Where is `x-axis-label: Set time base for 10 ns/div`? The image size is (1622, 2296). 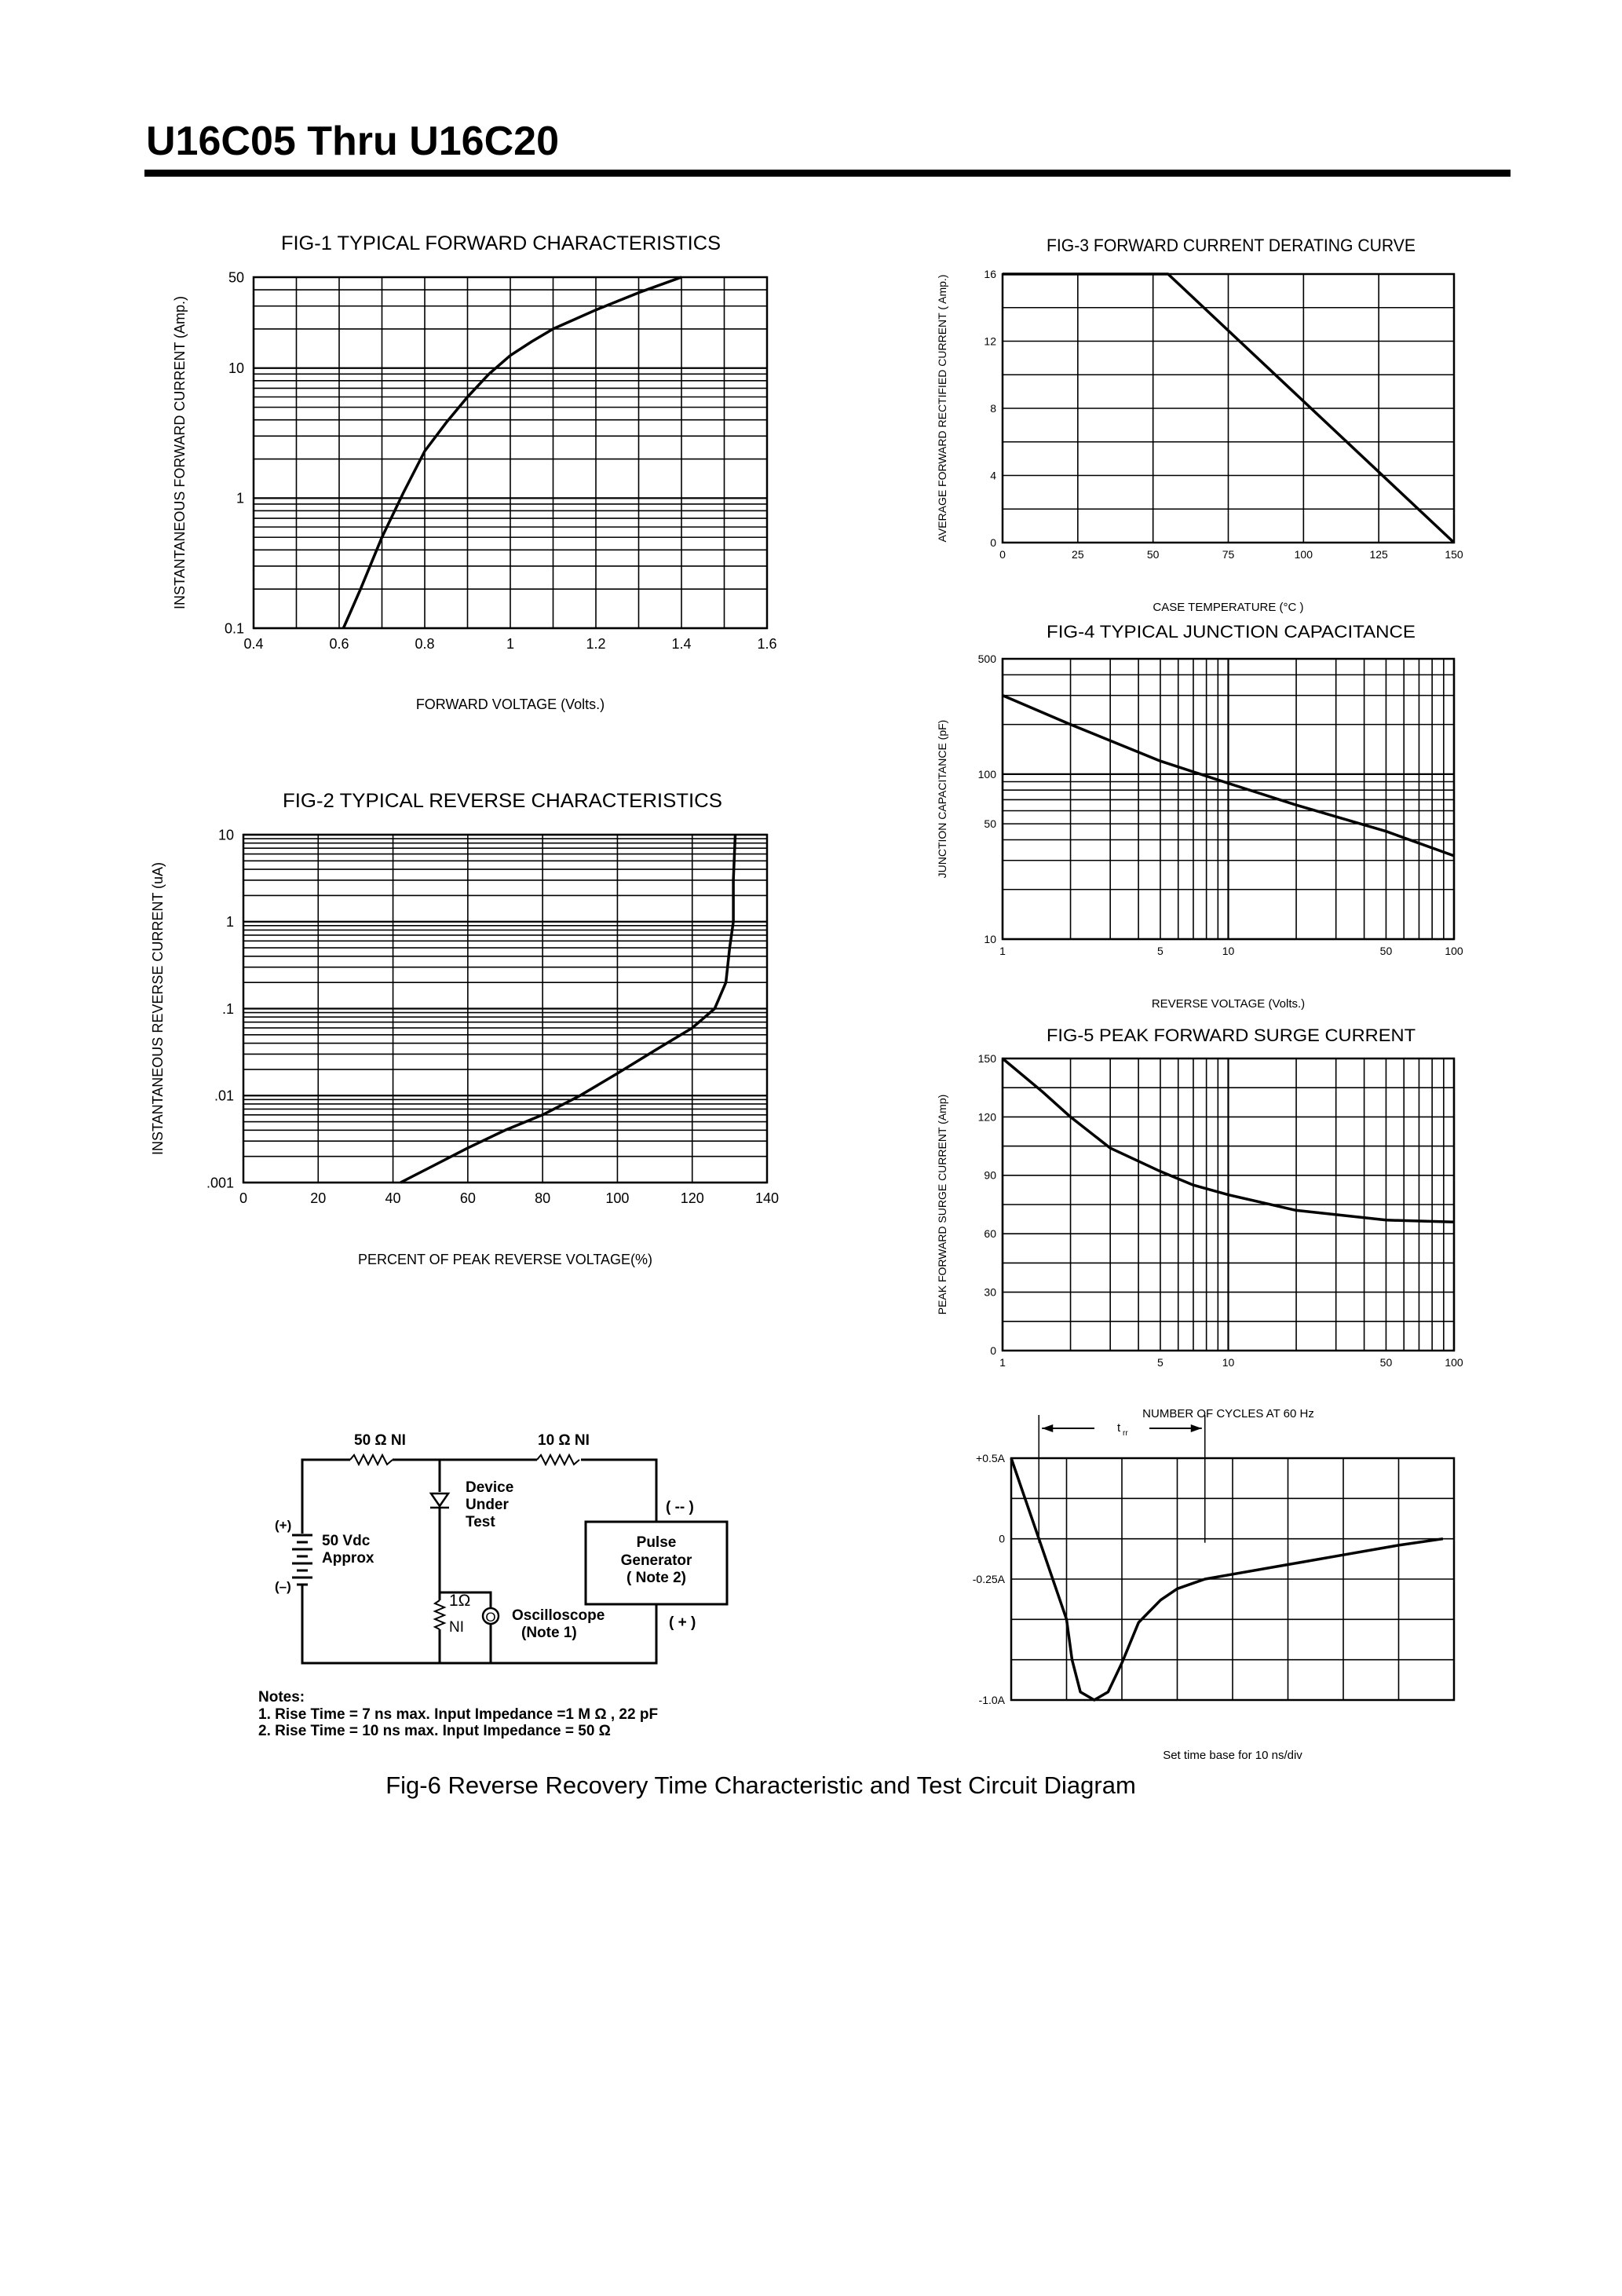
x-axis-label: Set time base for 10 ns/div is located at coordinates (1232, 1755).